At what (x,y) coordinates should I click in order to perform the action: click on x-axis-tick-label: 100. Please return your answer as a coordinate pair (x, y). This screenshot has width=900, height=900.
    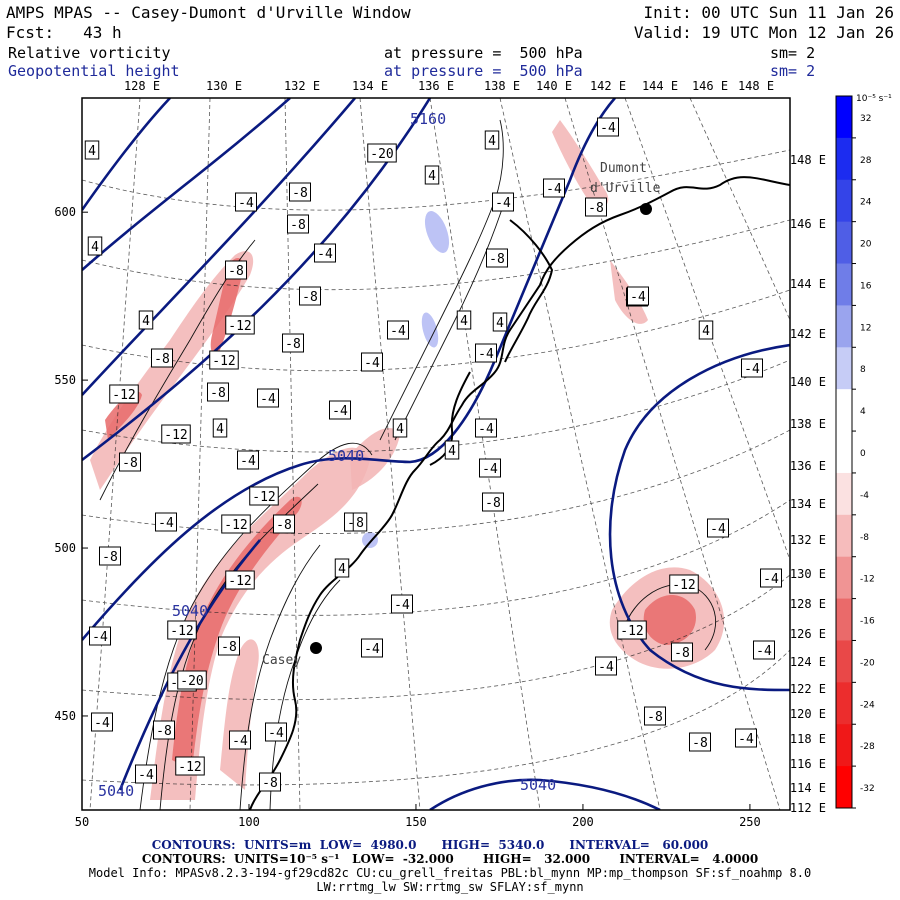
    Looking at the image, I should click on (249, 822).